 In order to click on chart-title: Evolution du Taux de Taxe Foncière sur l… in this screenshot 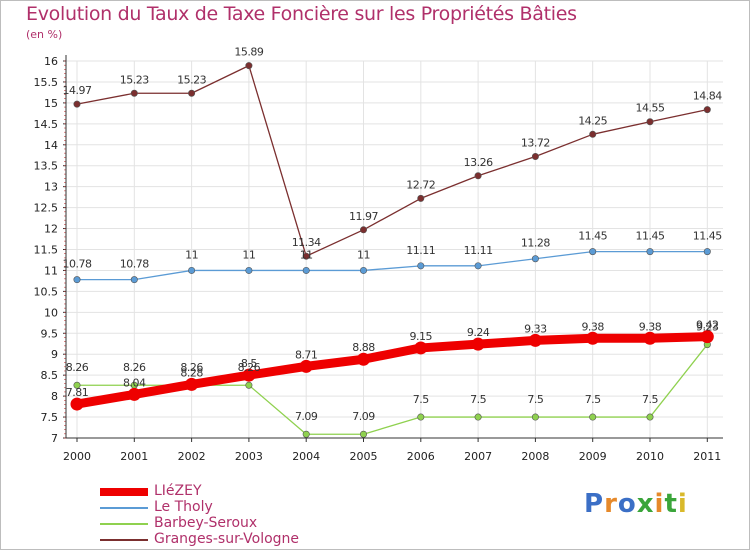, I will do `click(301, 14)`.